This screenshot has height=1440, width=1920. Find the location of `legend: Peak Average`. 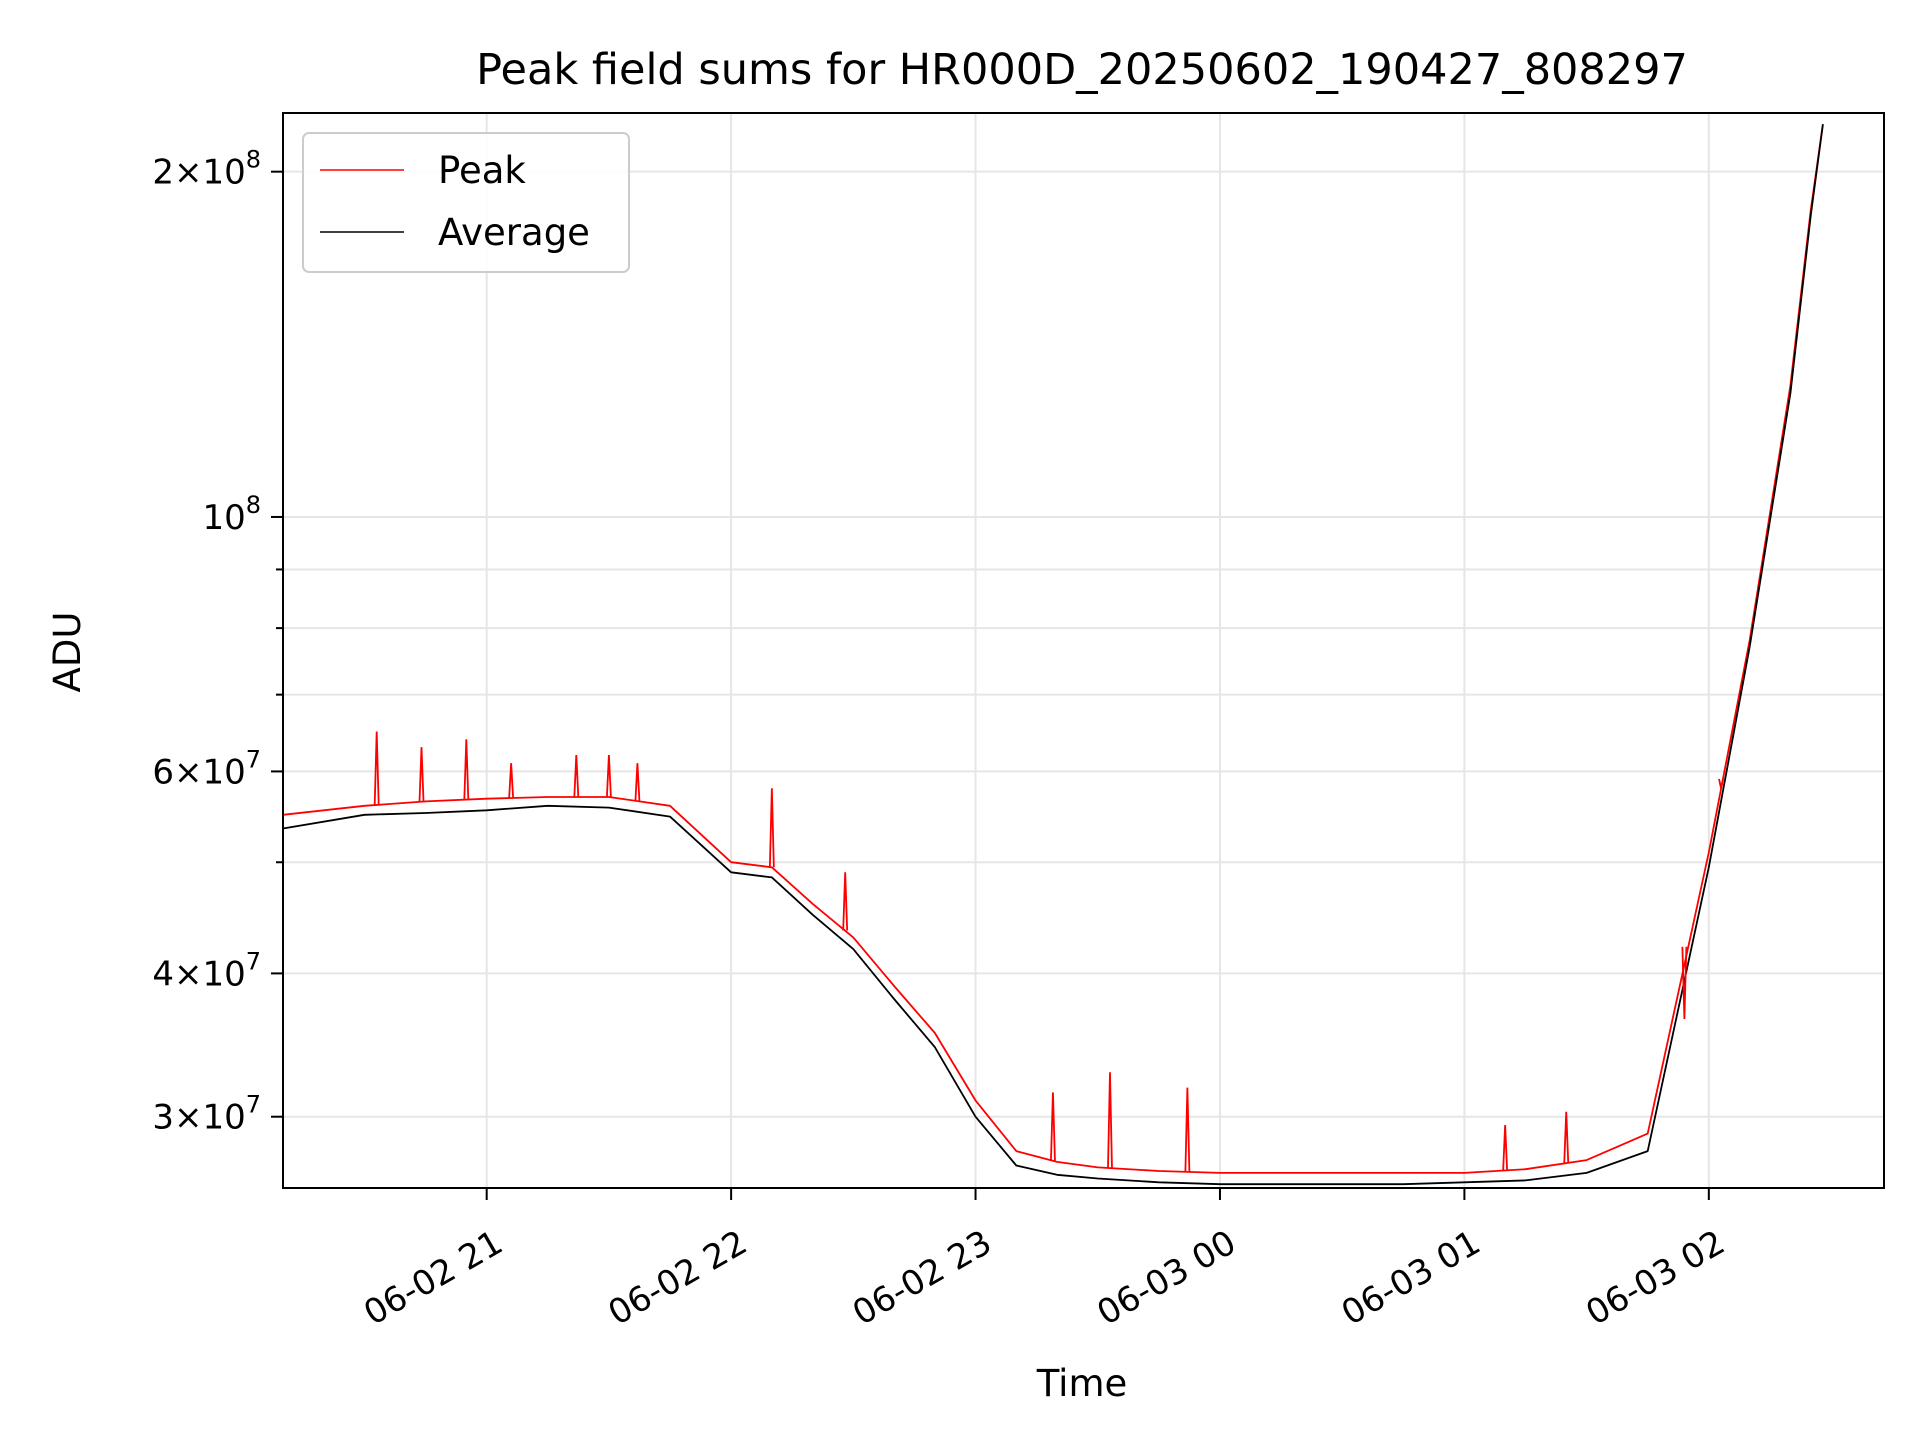

legend: Peak Average is located at coordinates (466, 202).